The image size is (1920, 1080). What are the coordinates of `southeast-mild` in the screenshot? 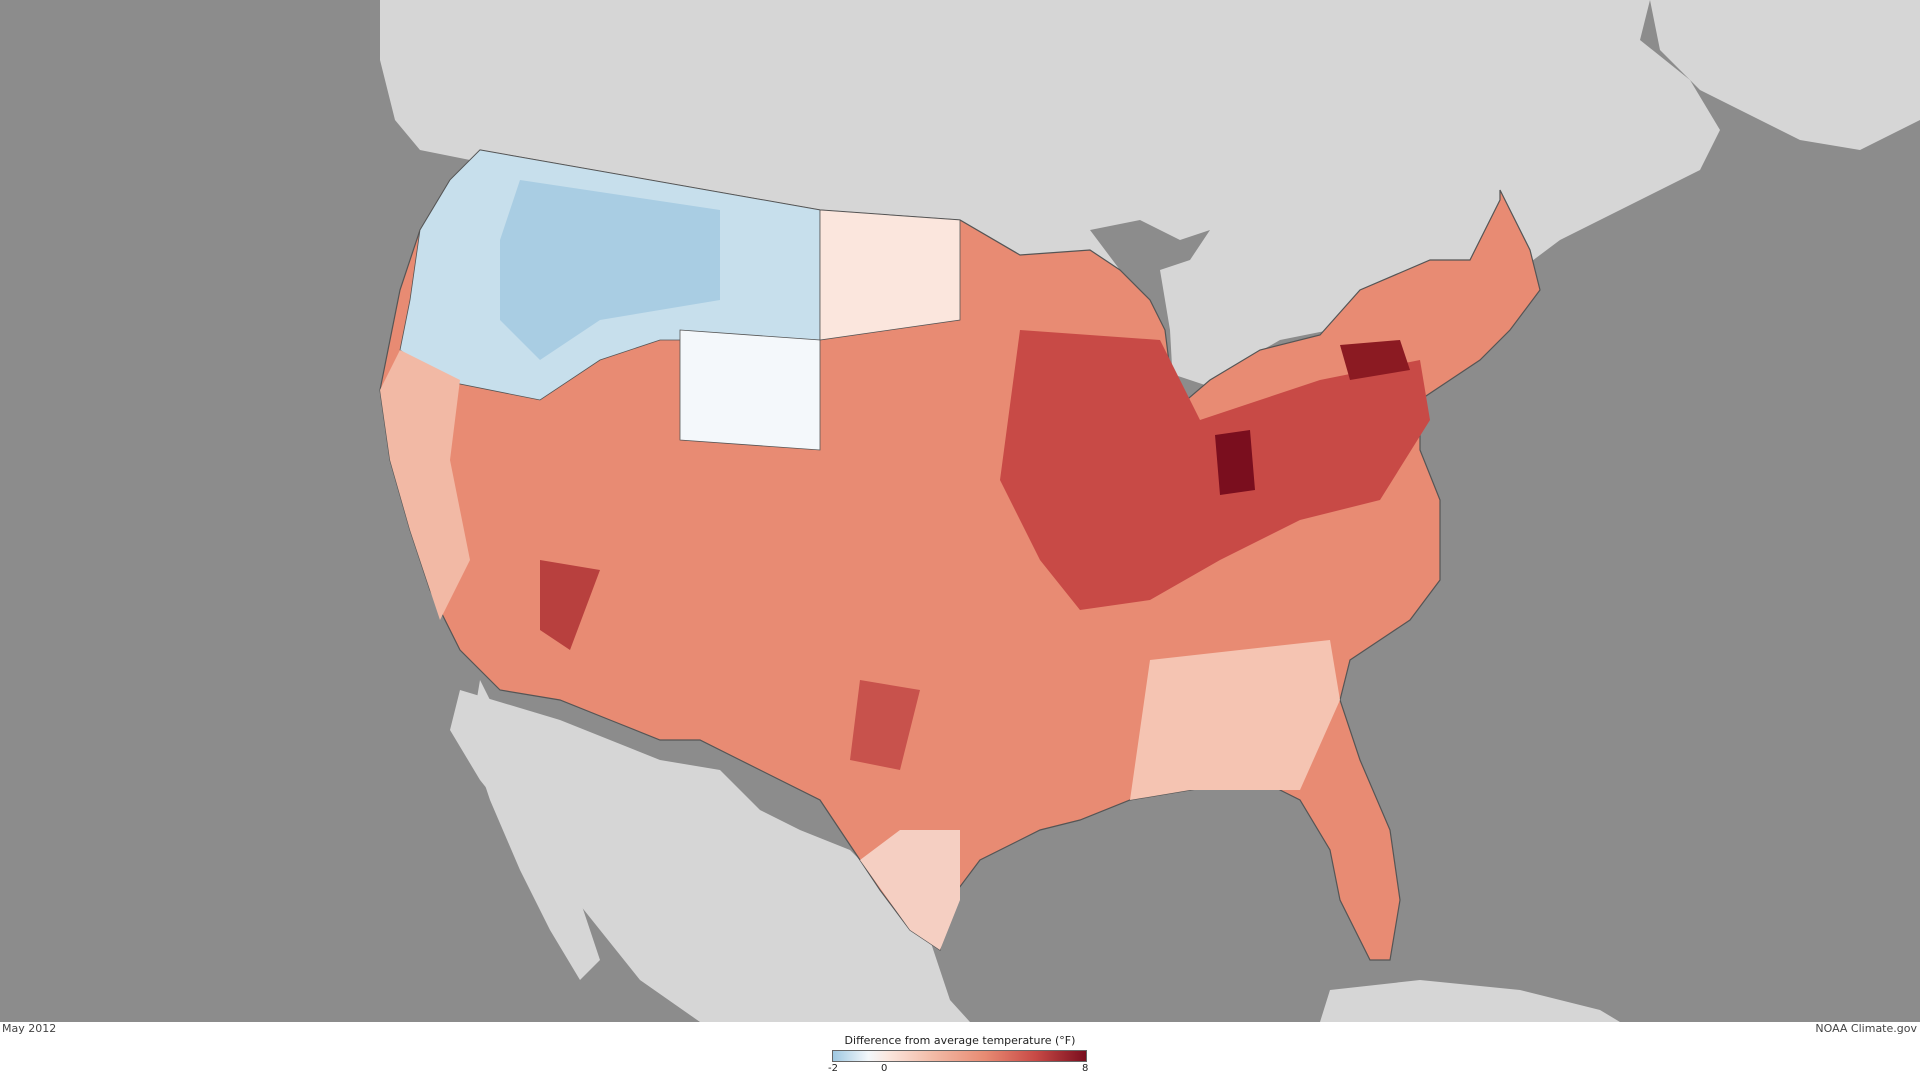 It's located at (1235, 720).